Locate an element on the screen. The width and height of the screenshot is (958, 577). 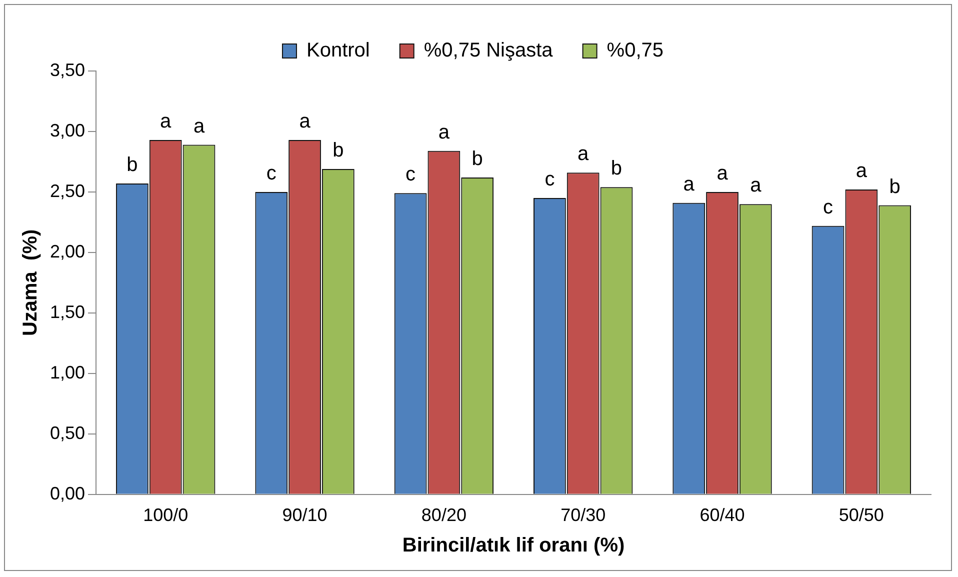
legend-label: Kontrol is located at coordinates (338, 51).